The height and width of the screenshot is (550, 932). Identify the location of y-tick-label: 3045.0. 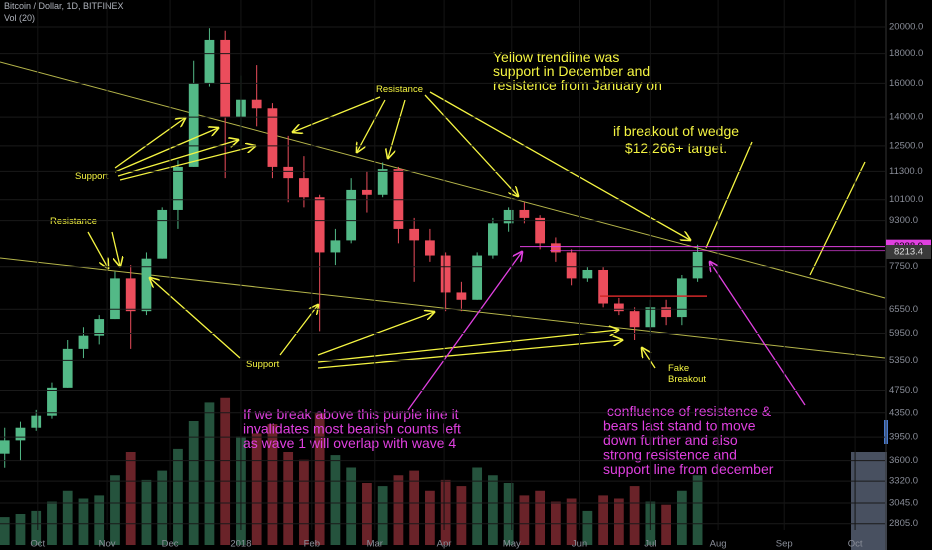
(903, 502).